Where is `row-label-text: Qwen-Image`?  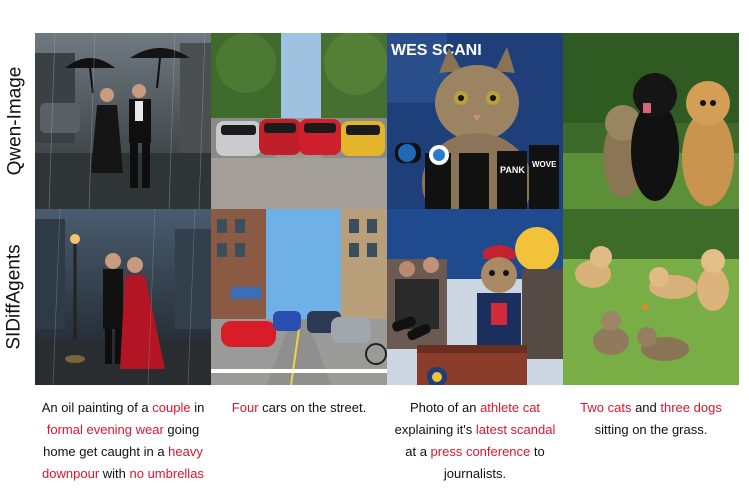
row-label-text: Qwen-Image is located at coordinates (14, 121).